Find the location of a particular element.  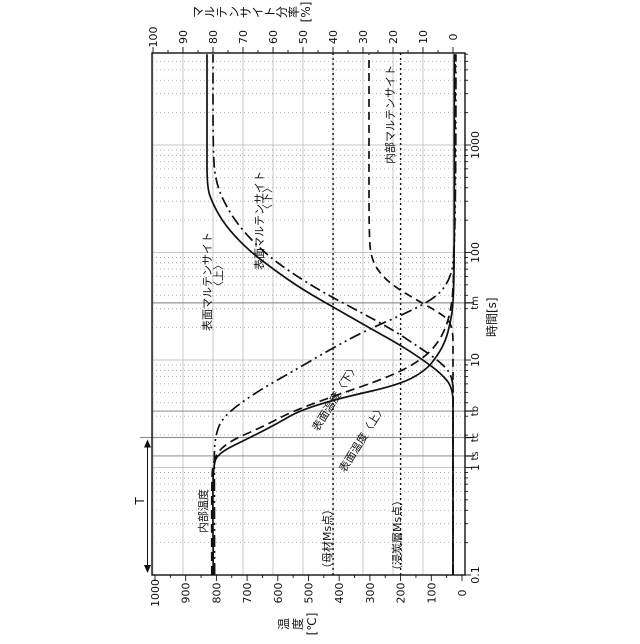

top-axis-title-char: イ is located at coordinates (258, 12).